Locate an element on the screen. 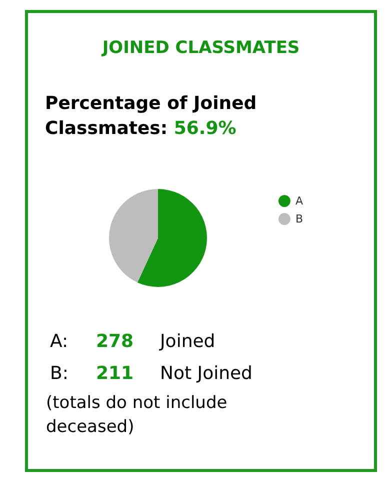  chart-subtitle: Percentage of Joined Classmates: 56.9% is located at coordinates (151, 116).